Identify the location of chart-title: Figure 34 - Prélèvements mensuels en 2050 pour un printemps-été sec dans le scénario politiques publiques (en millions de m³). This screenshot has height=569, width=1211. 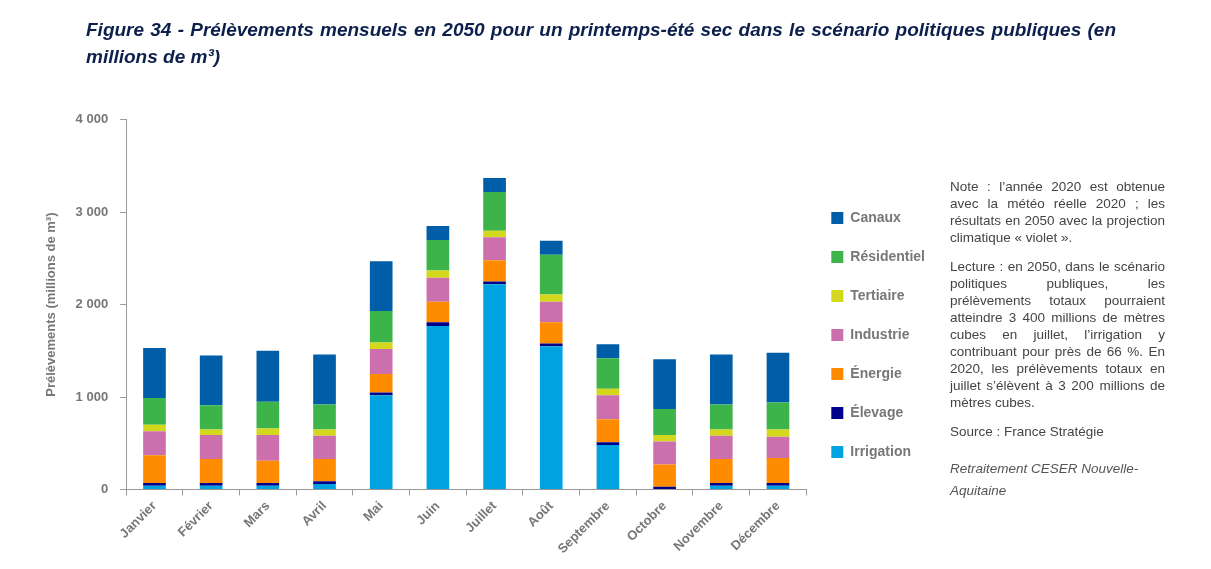
(601, 43).